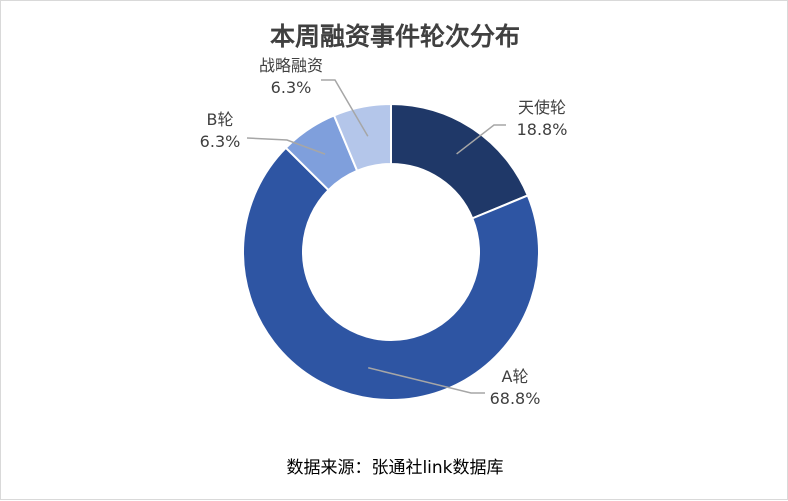  Describe the element at coordinates (345, 108) in the screenshot. I see `leader-line-战略融资` at that location.